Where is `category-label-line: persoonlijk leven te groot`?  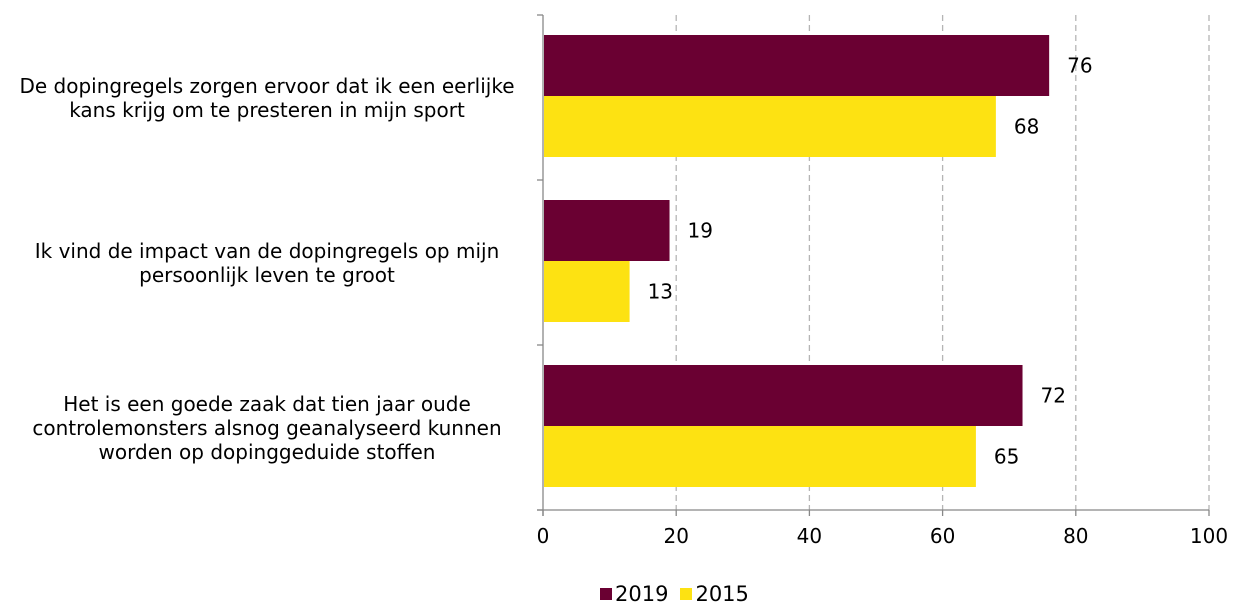 category-label-line: persoonlijk leven te groot is located at coordinates (267, 274).